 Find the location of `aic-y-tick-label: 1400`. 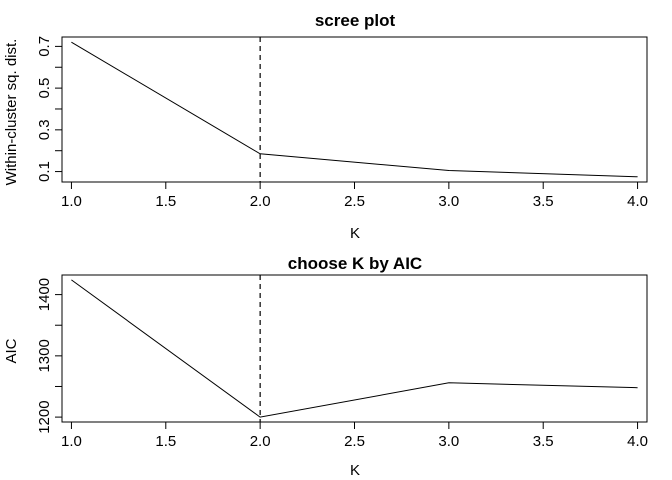

aic-y-tick-label: 1400 is located at coordinates (44, 294).